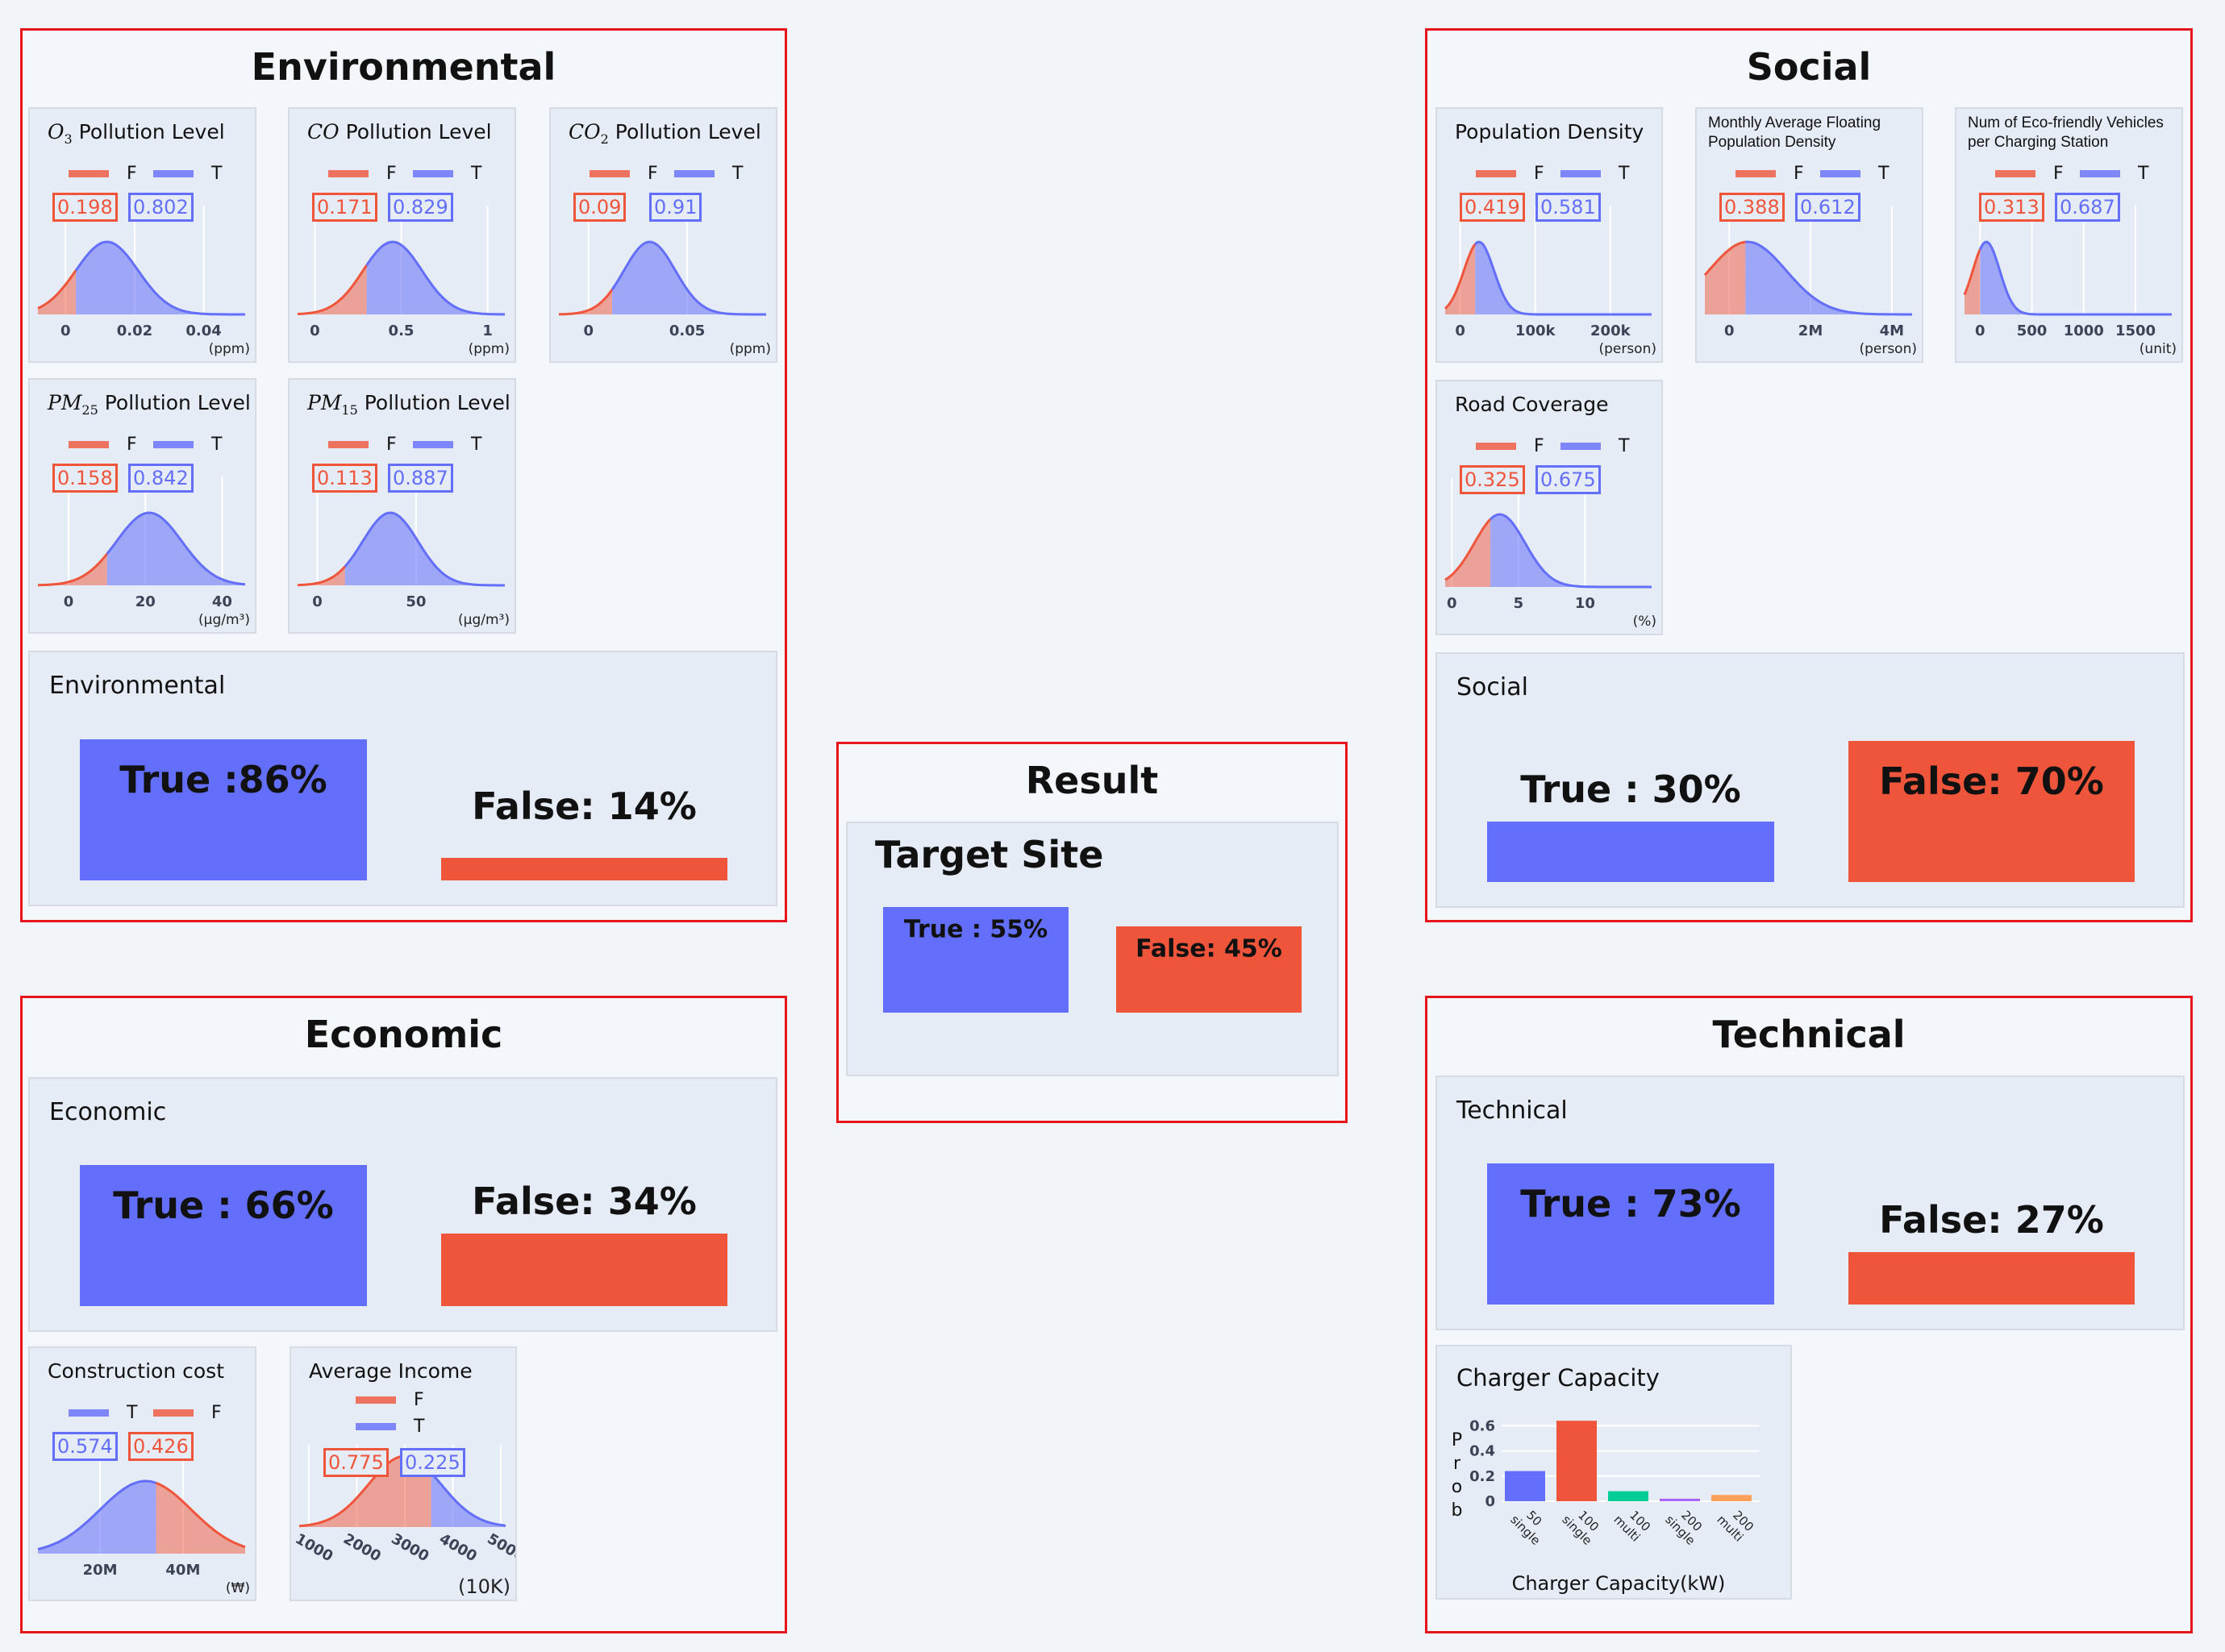 The image size is (2225, 1652). What do you see at coordinates (2158, 349) in the screenshot?
I see `unit-label: (unit)` at bounding box center [2158, 349].